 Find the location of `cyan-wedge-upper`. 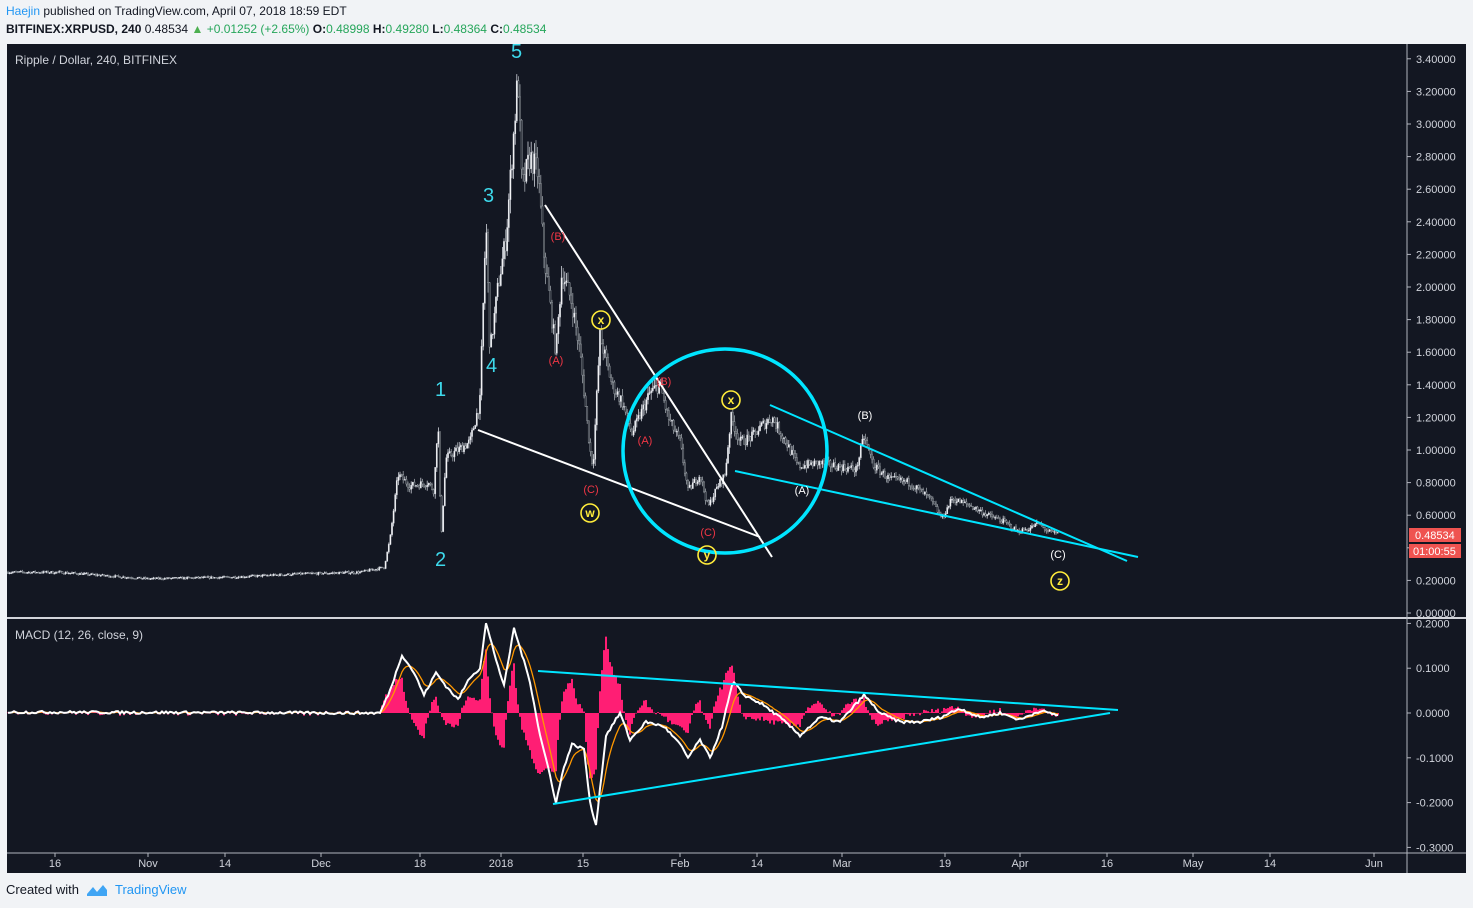

cyan-wedge-upper is located at coordinates (948, 483).